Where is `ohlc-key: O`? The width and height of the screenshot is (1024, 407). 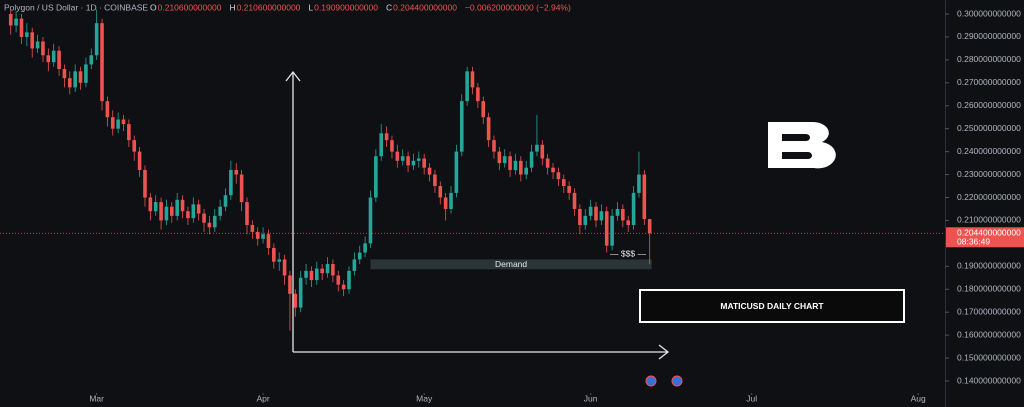
ohlc-key: O is located at coordinates (153, 7).